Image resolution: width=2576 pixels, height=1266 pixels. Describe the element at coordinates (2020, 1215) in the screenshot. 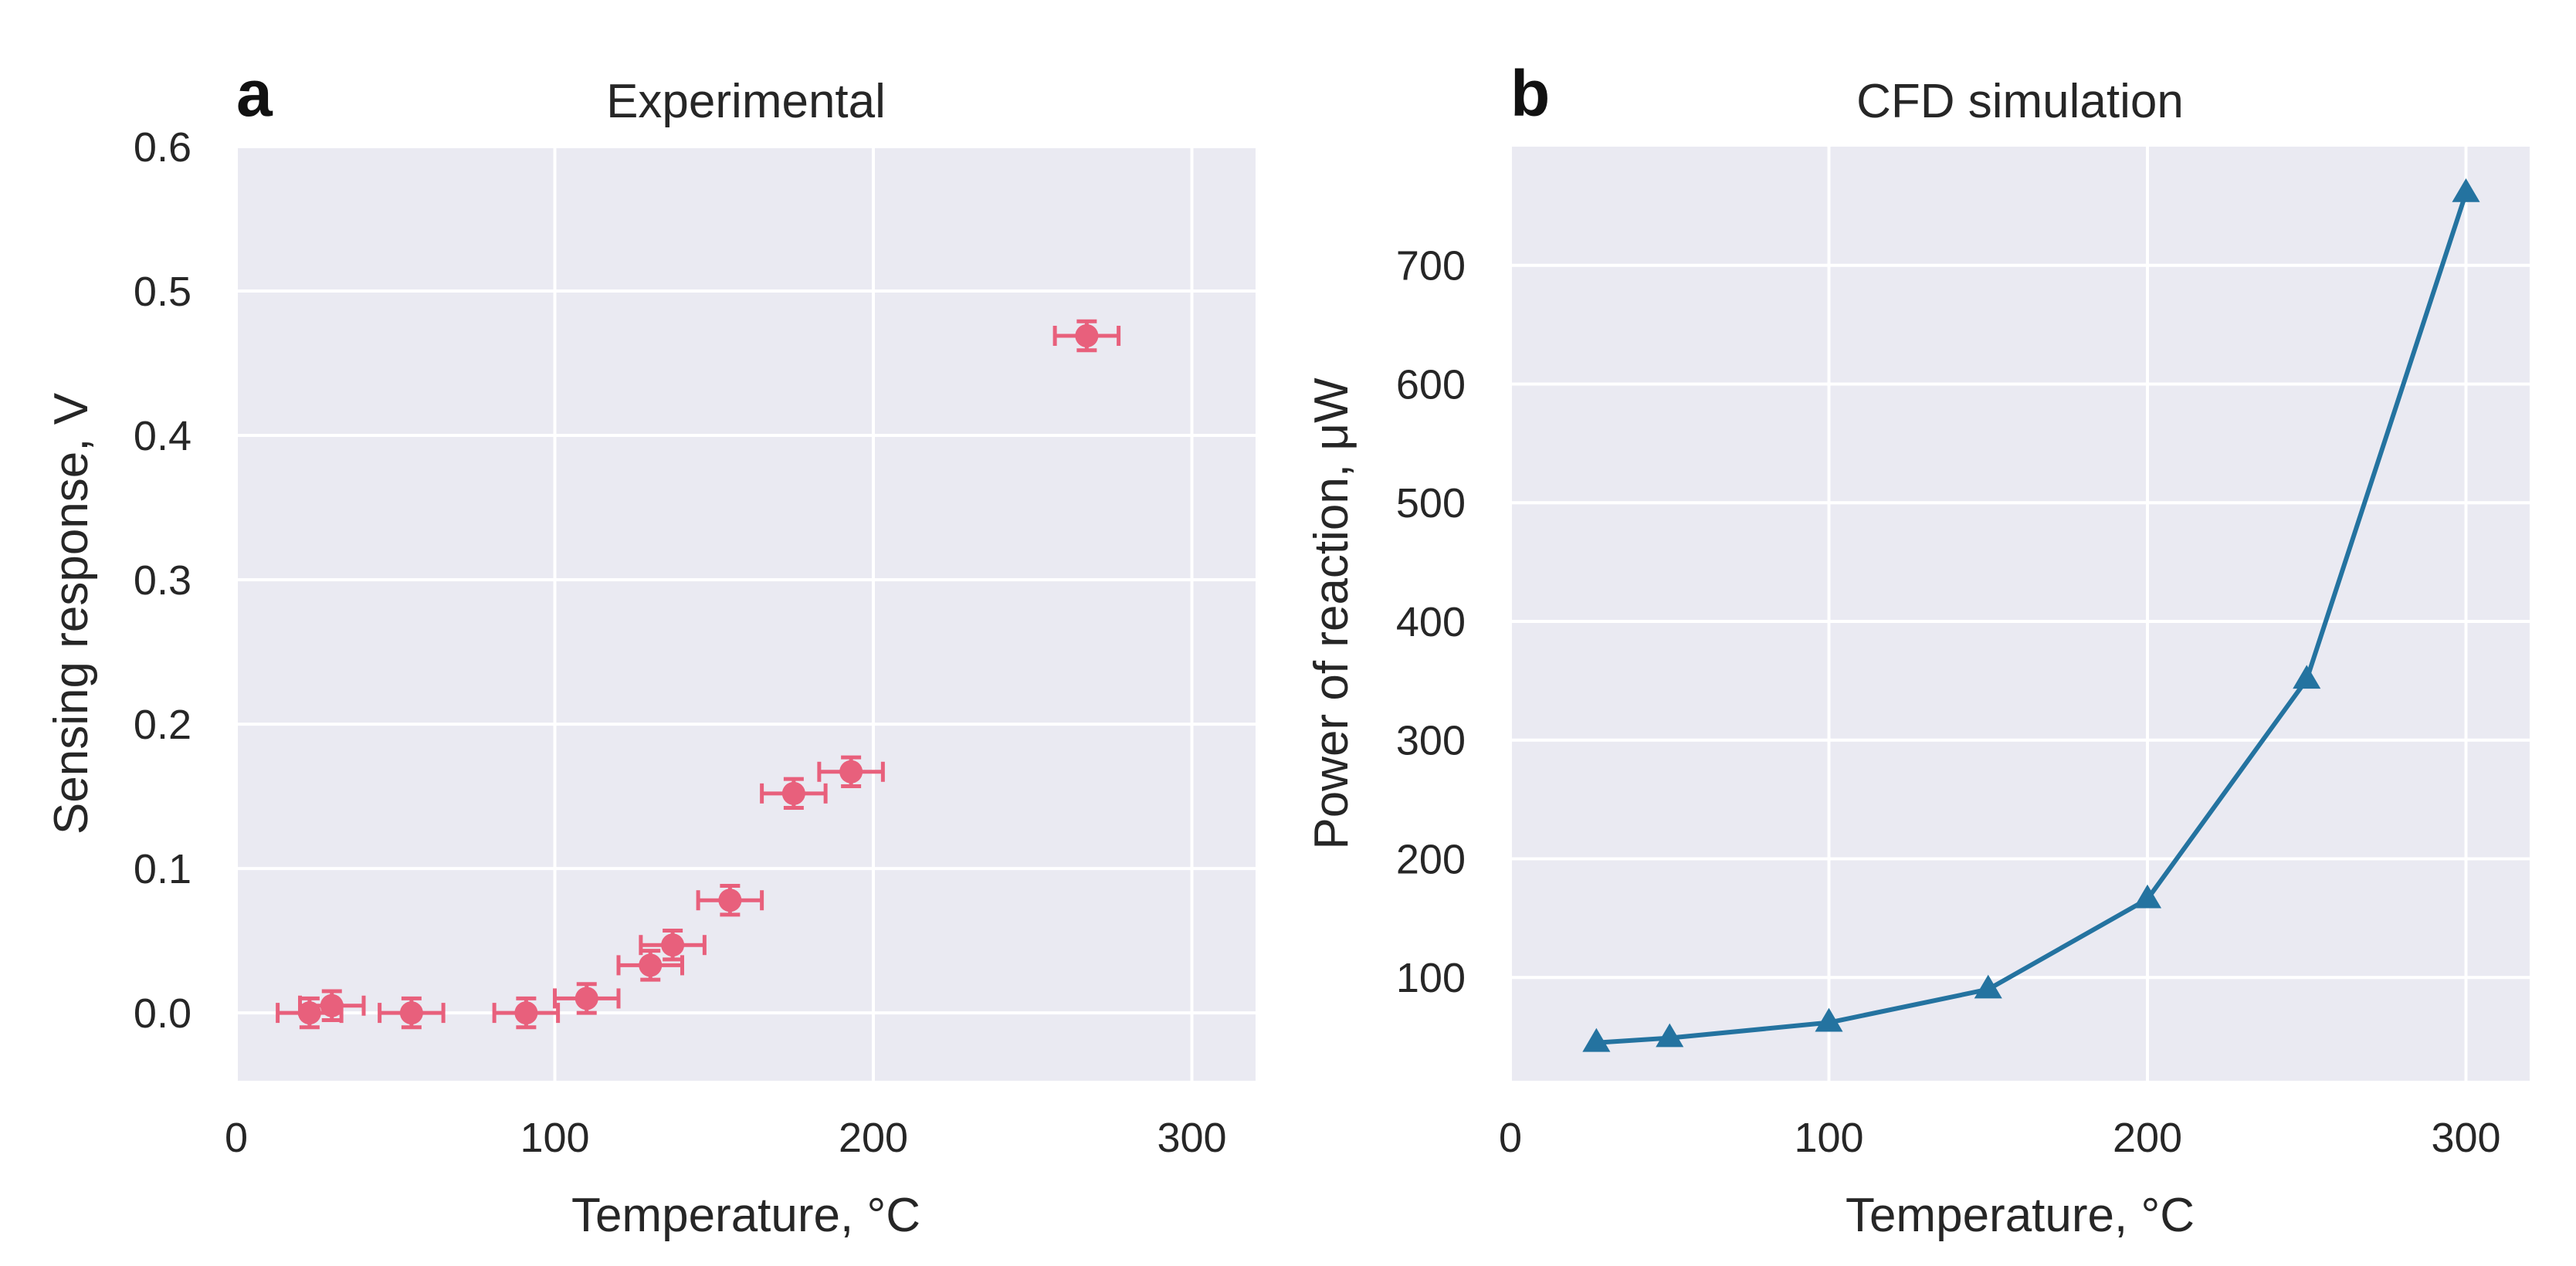

I see `x-axis-label-b: Temperature, °C` at that location.